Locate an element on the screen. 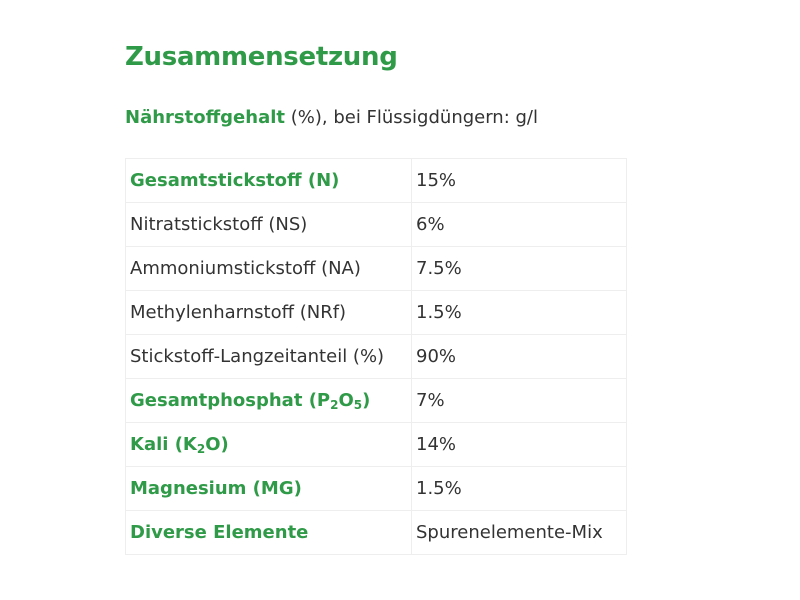 The width and height of the screenshot is (800, 600). nutrient-label: Gesamtphosphat (P2O5) is located at coordinates (268, 400).